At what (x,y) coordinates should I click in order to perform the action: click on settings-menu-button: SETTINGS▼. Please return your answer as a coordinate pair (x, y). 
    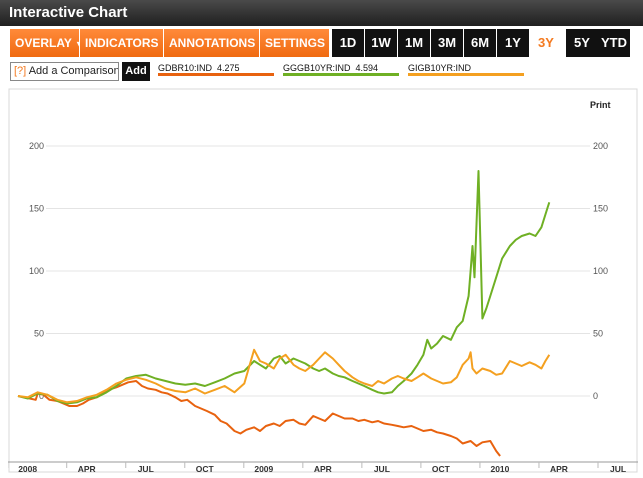
    Looking at the image, I should click on (298, 43).